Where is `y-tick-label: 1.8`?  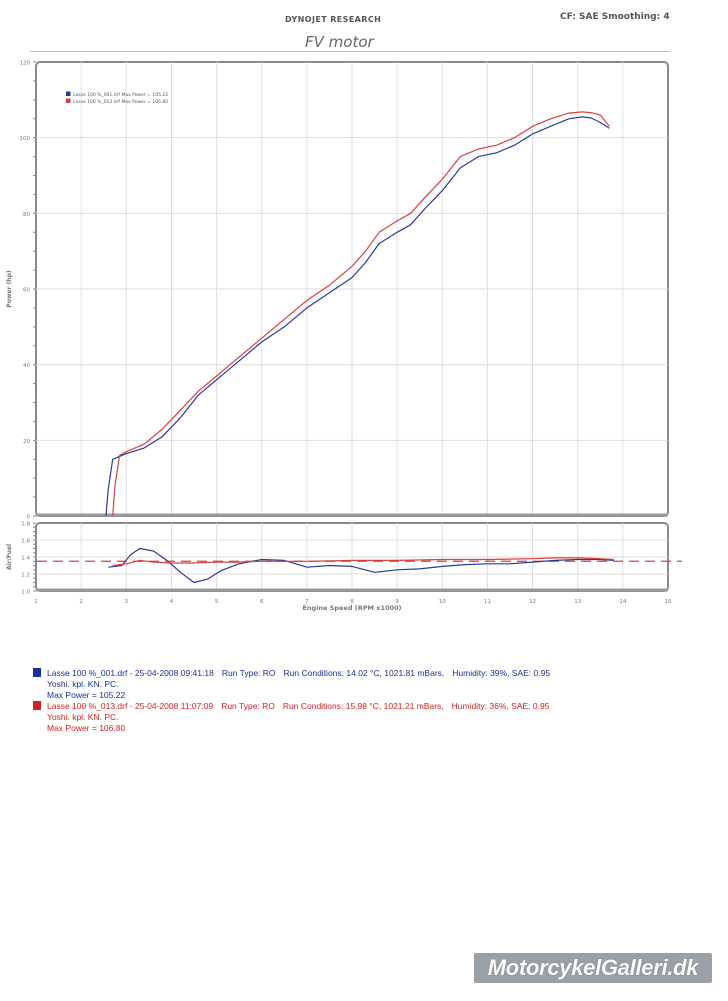 y-tick-label: 1.8 is located at coordinates (25, 525).